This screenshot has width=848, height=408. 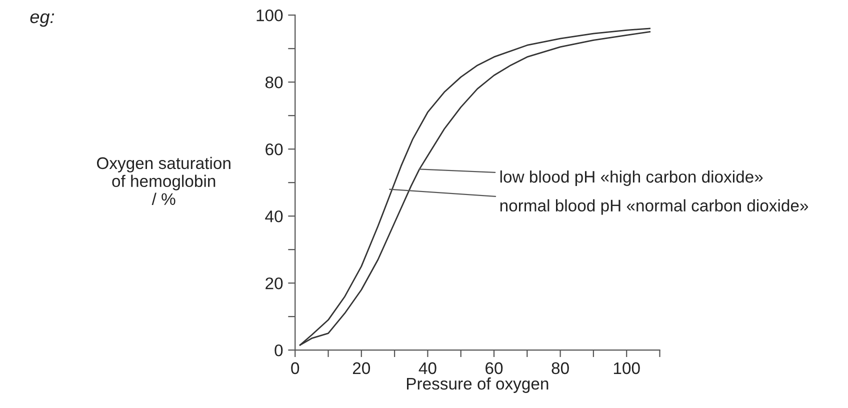 What do you see at coordinates (274, 149) in the screenshot?
I see `y-tick-label: 60` at bounding box center [274, 149].